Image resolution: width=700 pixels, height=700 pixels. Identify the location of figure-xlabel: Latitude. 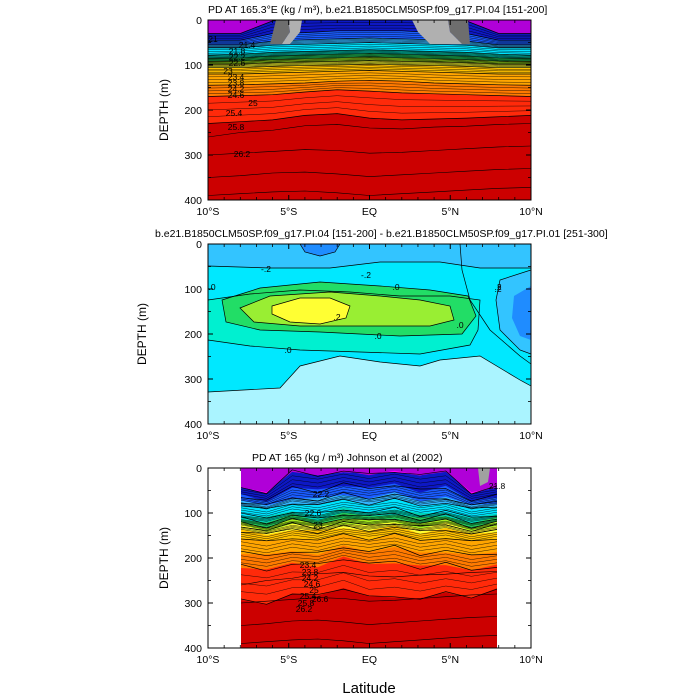
(368, 688).